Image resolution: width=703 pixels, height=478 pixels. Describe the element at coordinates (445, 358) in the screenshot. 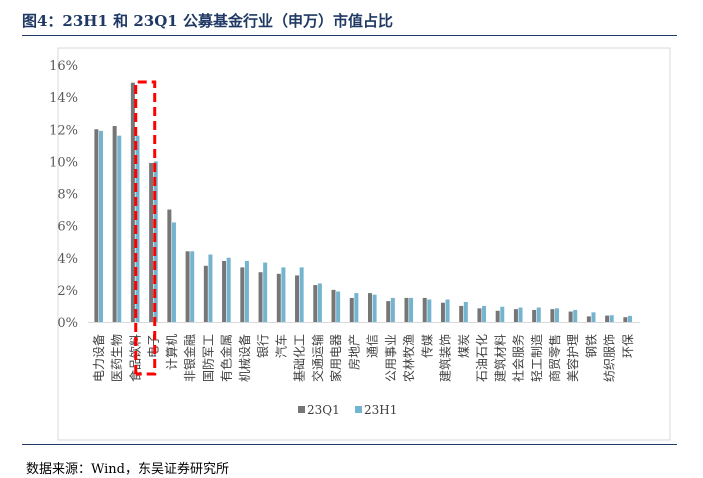

I see `x-tick-label: 建筑装饰` at that location.